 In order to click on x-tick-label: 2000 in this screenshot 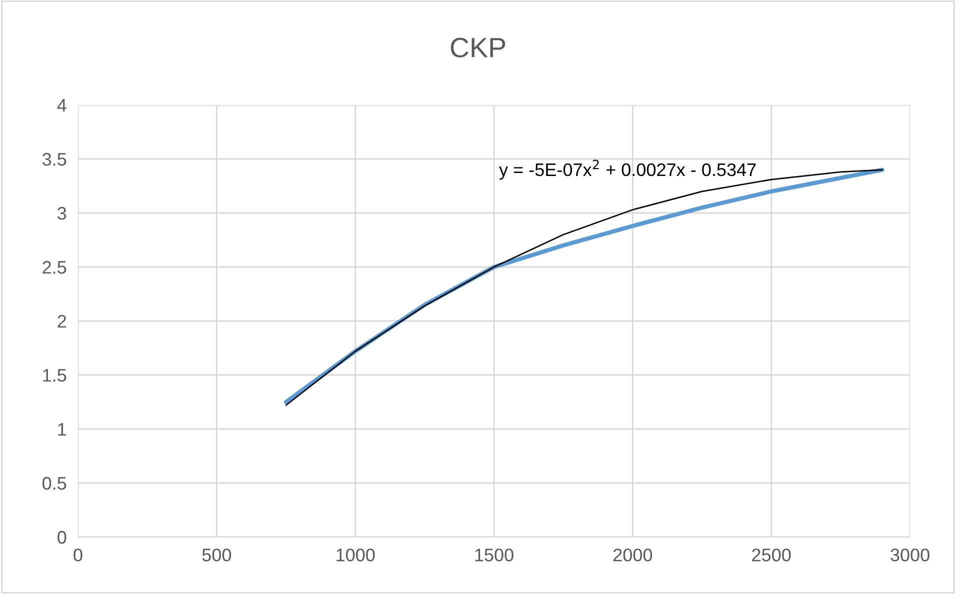, I will do `click(632, 555)`.